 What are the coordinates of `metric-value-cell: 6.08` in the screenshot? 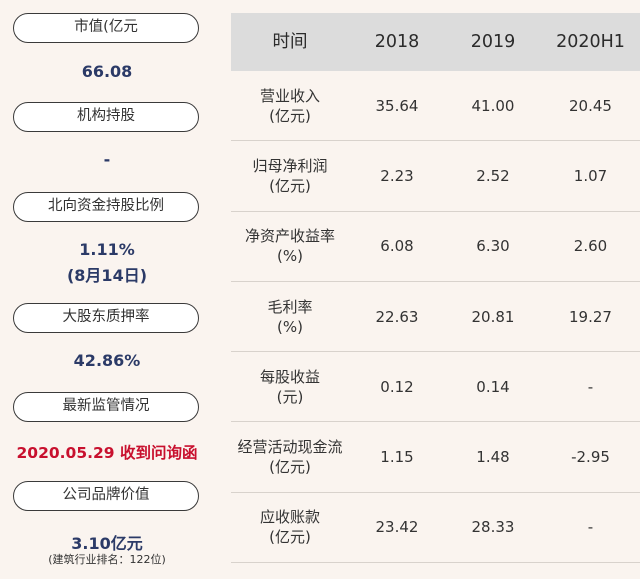 It's located at (397, 246).